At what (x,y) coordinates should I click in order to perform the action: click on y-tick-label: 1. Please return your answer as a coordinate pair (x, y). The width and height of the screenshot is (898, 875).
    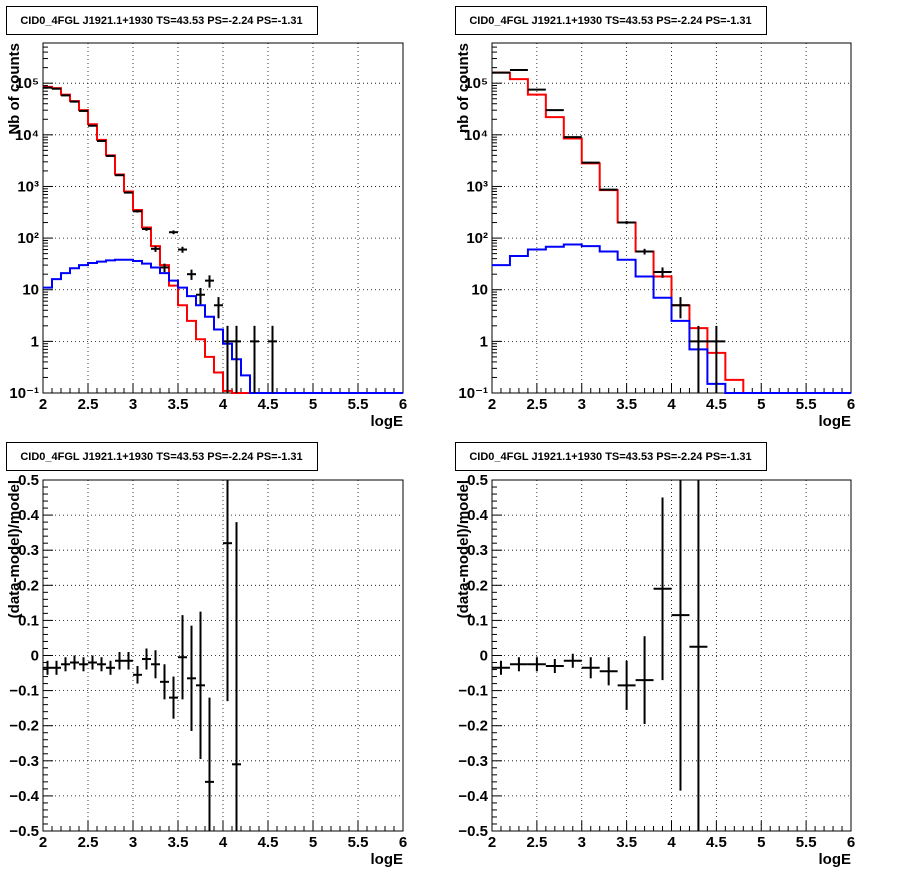
    Looking at the image, I should click on (484, 341).